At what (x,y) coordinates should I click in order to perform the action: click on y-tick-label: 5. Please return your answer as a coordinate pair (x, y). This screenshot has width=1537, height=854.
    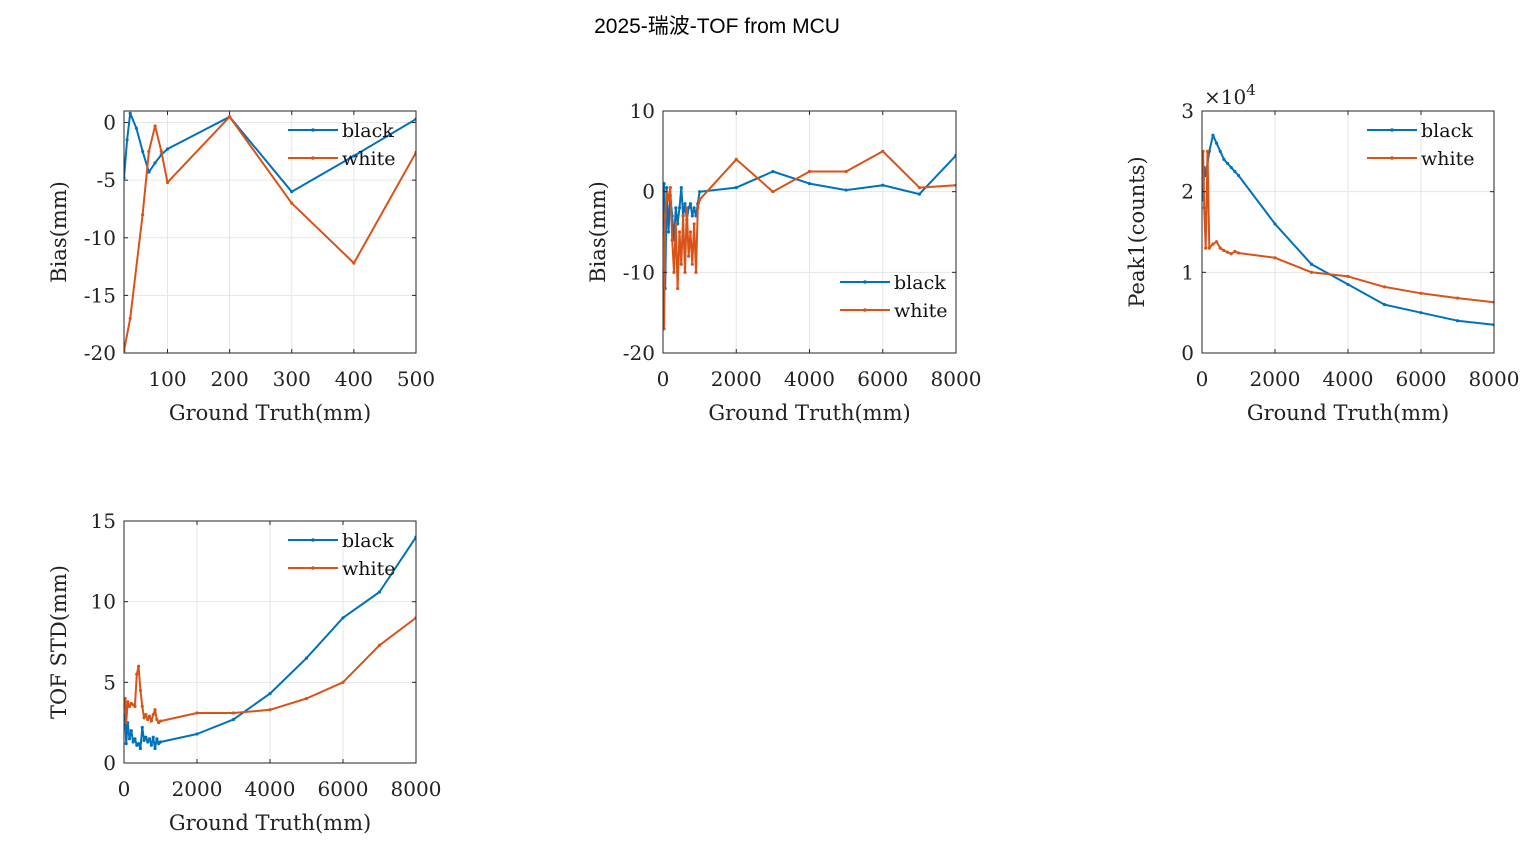
    Looking at the image, I should click on (109, 682).